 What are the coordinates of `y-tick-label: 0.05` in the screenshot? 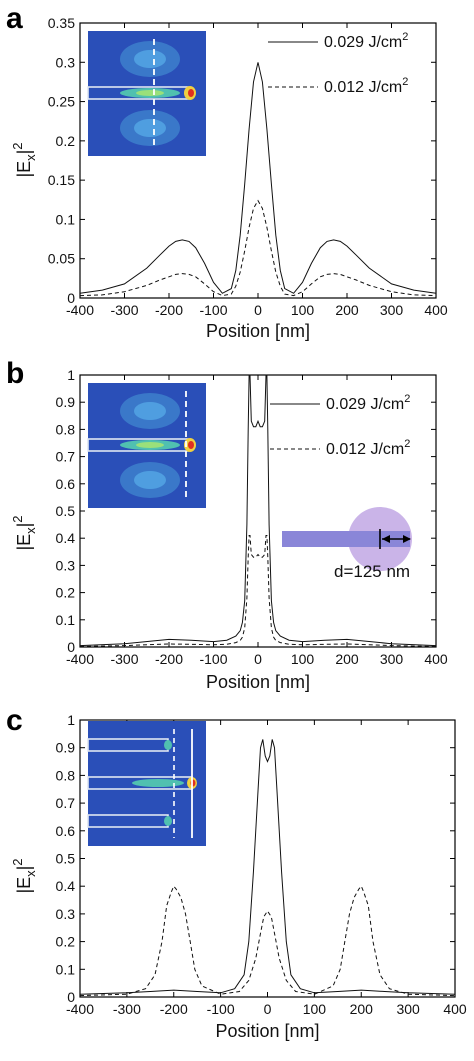 It's located at (61, 259).